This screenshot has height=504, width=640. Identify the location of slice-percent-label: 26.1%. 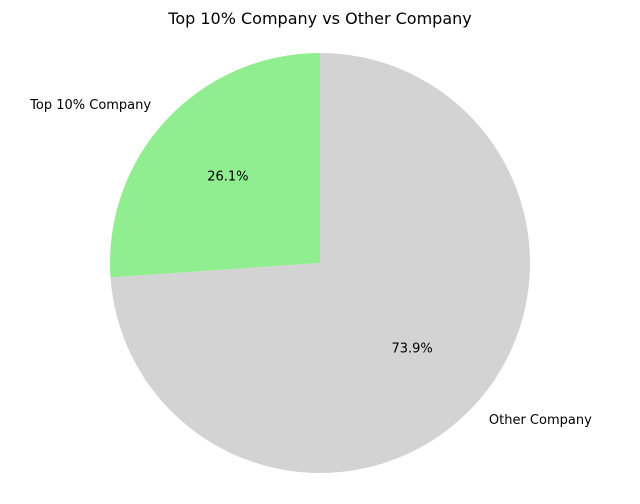
(227, 177).